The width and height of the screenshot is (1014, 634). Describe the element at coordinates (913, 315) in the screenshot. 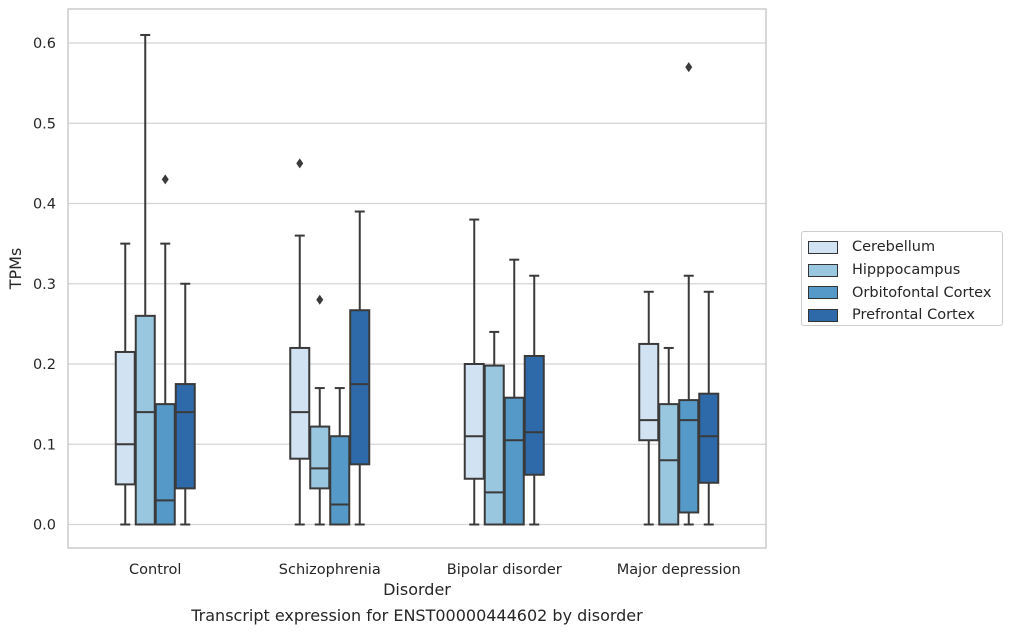

I see `legend-label-prefrontal-cortex: Prefrontal Cortex` at that location.